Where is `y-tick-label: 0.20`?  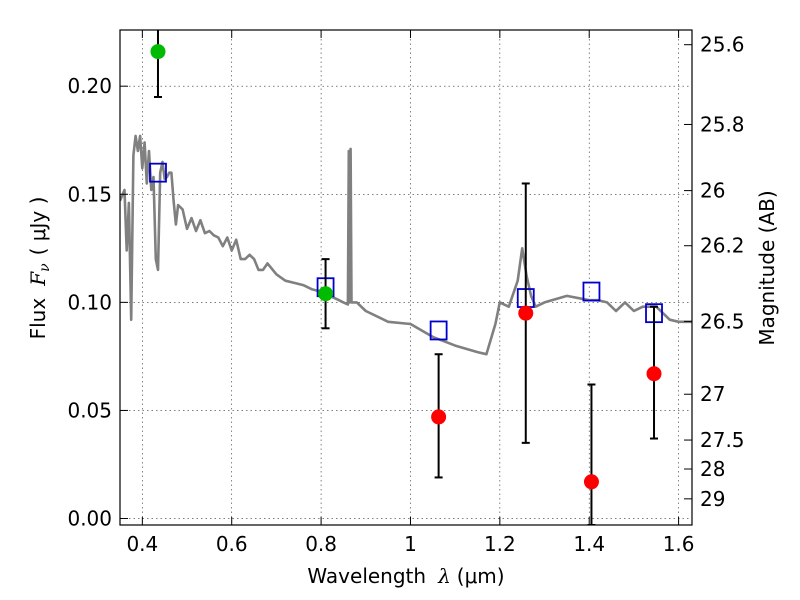
y-tick-label: 0.20 is located at coordinates (89, 86).